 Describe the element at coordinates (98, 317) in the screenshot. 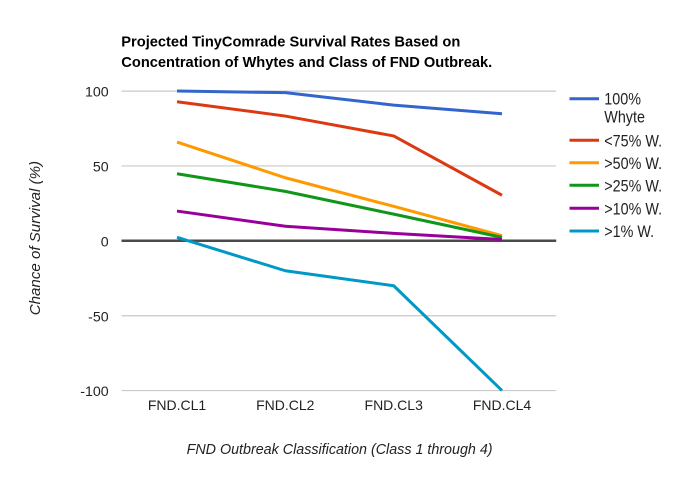

I see `svg-text: -50` at that location.